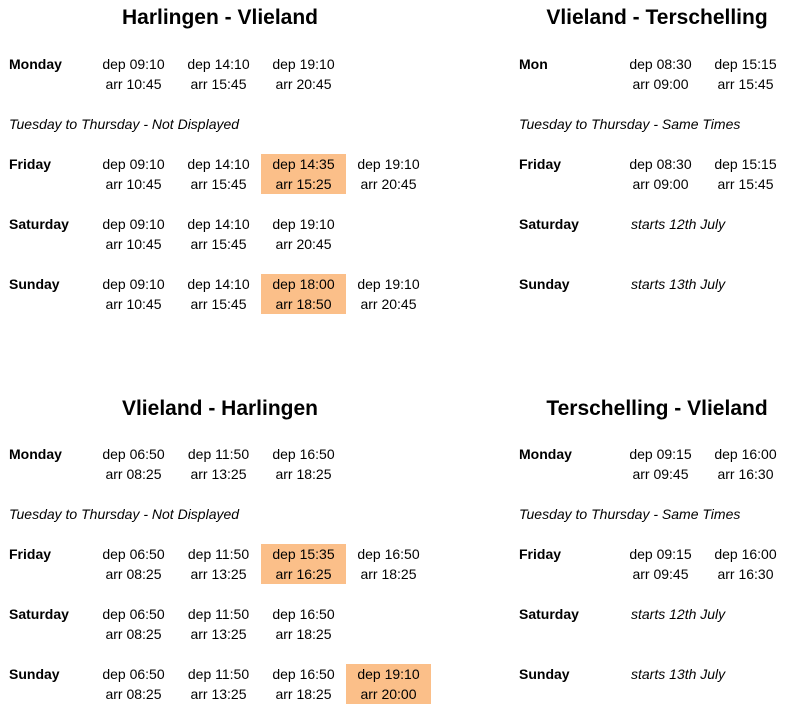  What do you see at coordinates (630, 514) in the screenshot?
I see `tv-midweek-note: Tuesday to Thursday - Same Times` at bounding box center [630, 514].